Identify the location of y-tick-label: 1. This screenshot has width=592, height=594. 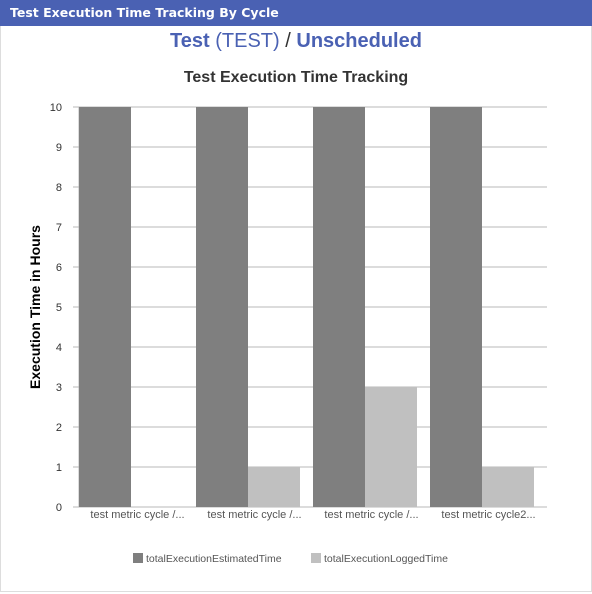
(59, 468).